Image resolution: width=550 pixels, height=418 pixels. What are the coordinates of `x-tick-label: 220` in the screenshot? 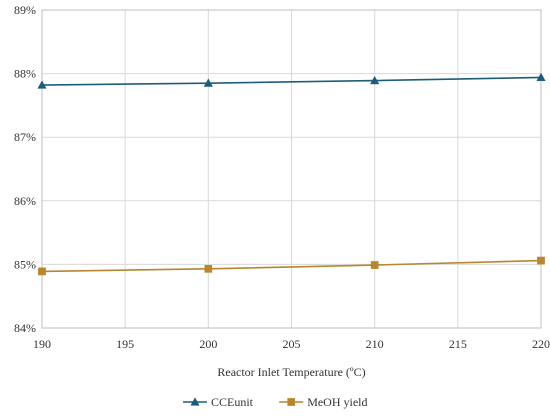 It's located at (541, 344).